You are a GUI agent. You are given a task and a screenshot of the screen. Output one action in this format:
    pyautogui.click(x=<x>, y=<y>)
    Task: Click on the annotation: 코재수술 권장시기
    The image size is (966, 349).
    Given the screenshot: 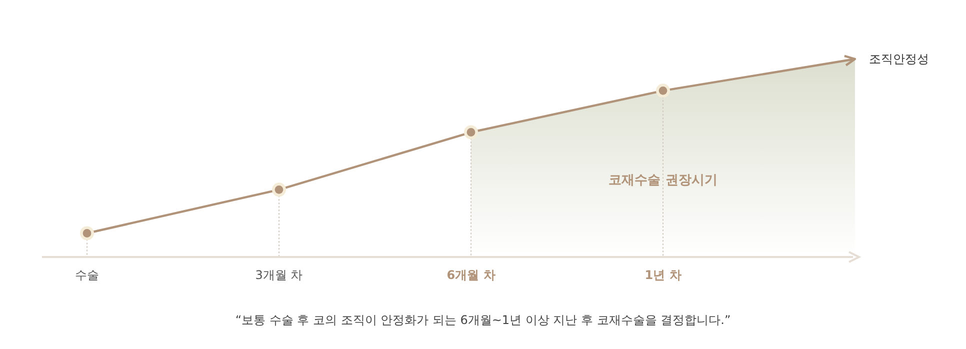 What is the action you would take?
    pyautogui.click(x=663, y=180)
    